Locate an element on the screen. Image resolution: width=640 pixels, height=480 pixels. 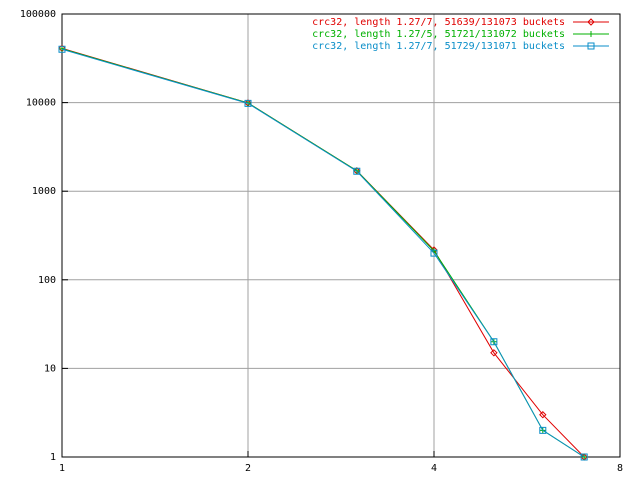
y-tick-label: 1 is located at coordinates (53, 457).